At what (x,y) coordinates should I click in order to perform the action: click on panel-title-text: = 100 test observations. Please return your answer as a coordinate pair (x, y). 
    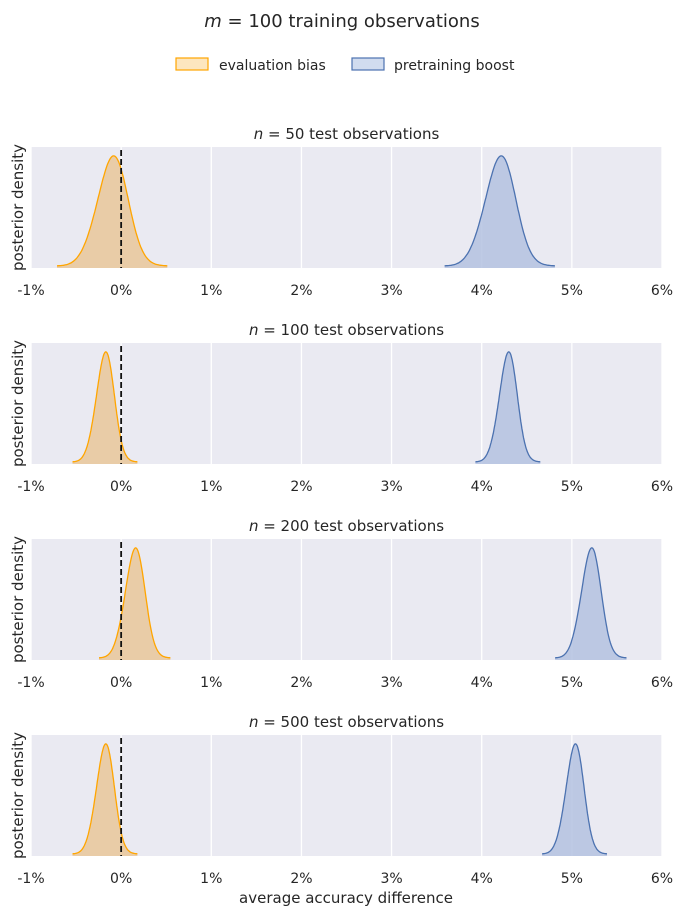
    Looking at the image, I should click on (351, 330).